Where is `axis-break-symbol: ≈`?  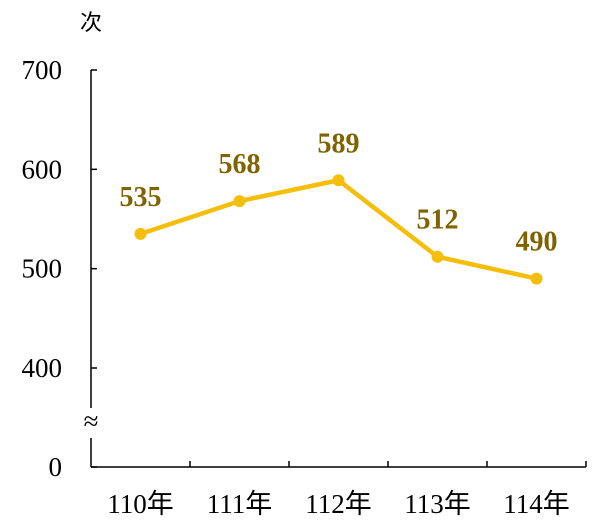 axis-break-symbol: ≈ is located at coordinates (91, 421).